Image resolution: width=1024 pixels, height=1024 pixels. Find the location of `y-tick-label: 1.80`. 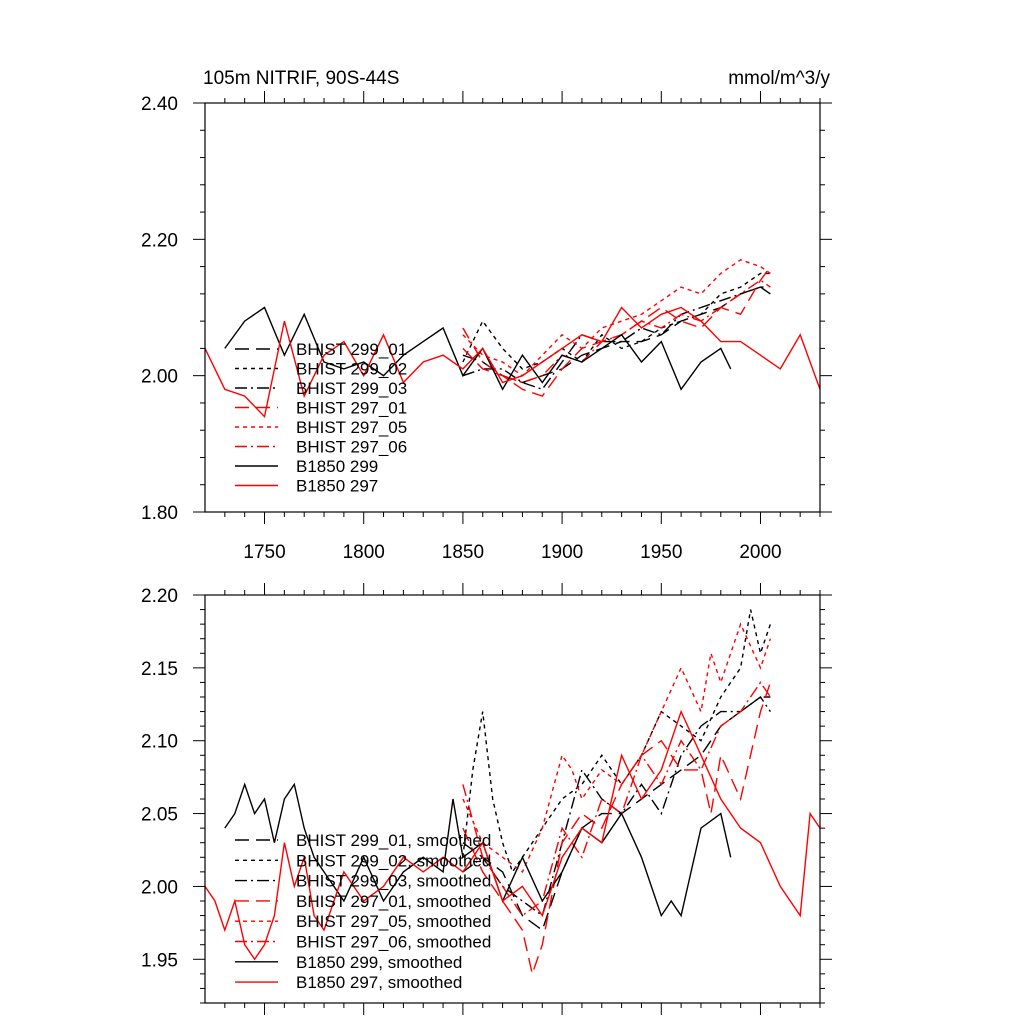

y-tick-label: 1.80 is located at coordinates (159, 513).